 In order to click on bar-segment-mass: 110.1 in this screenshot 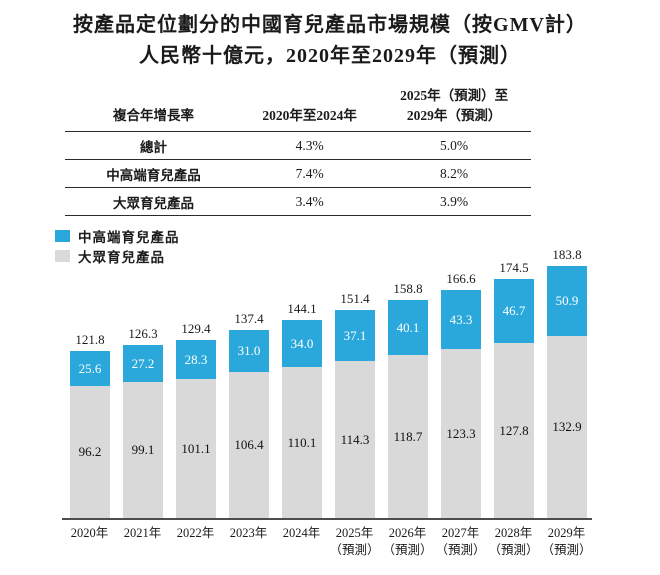, I will do `click(302, 442)`.